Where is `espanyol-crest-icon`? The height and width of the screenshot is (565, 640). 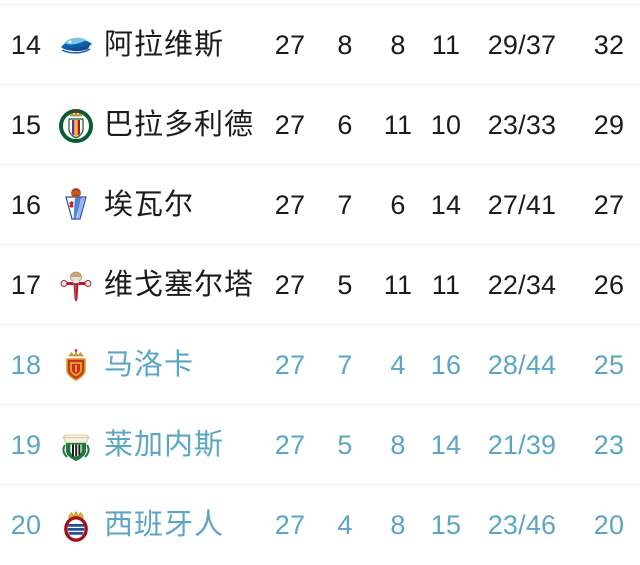
espanyol-crest-icon is located at coordinates (76, 525).